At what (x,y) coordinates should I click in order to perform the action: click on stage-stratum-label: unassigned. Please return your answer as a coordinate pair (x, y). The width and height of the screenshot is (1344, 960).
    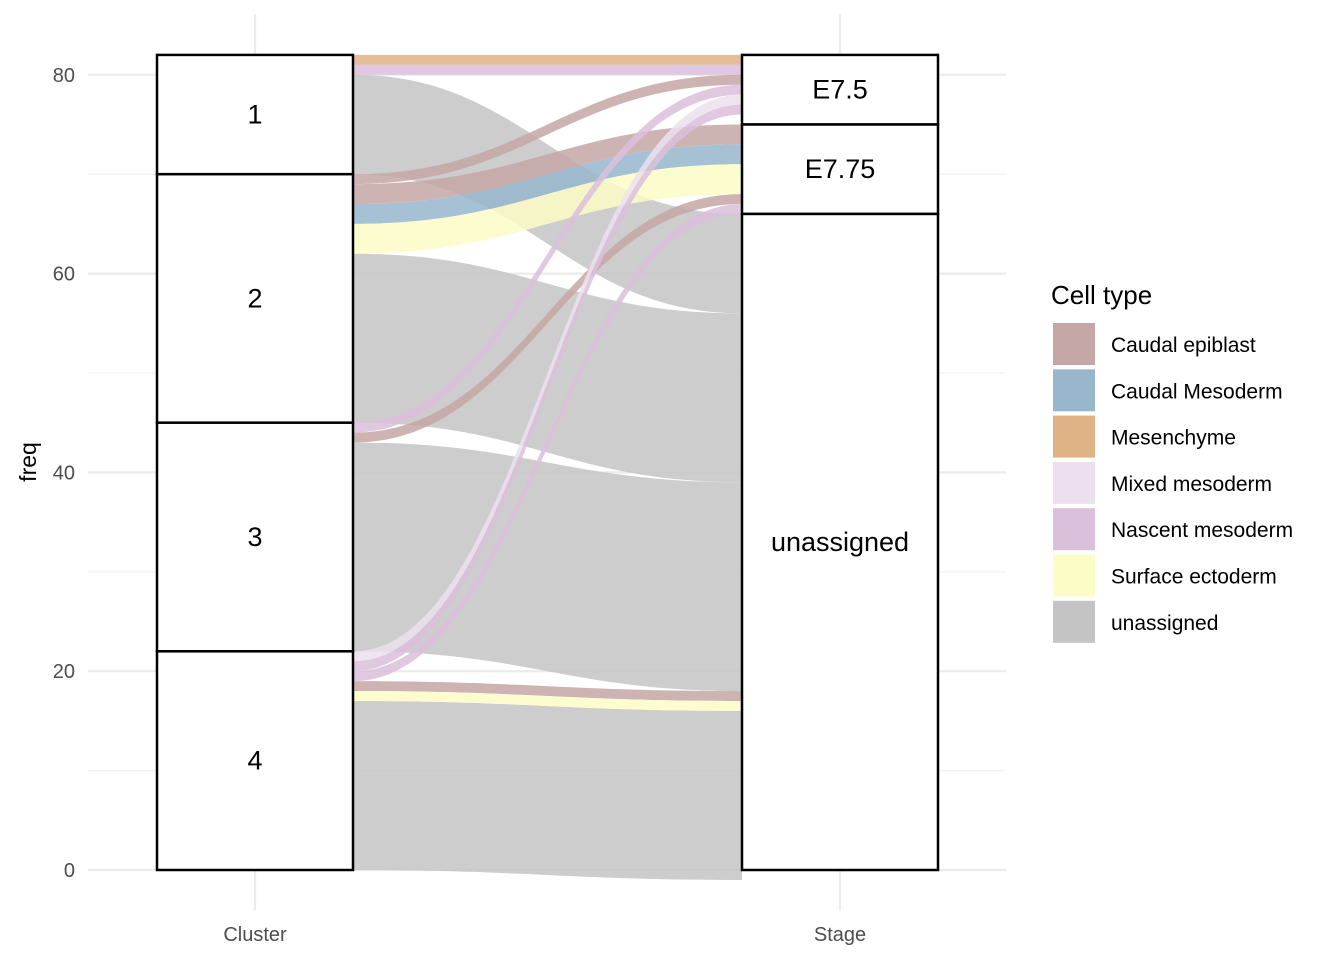
    Looking at the image, I should click on (840, 542).